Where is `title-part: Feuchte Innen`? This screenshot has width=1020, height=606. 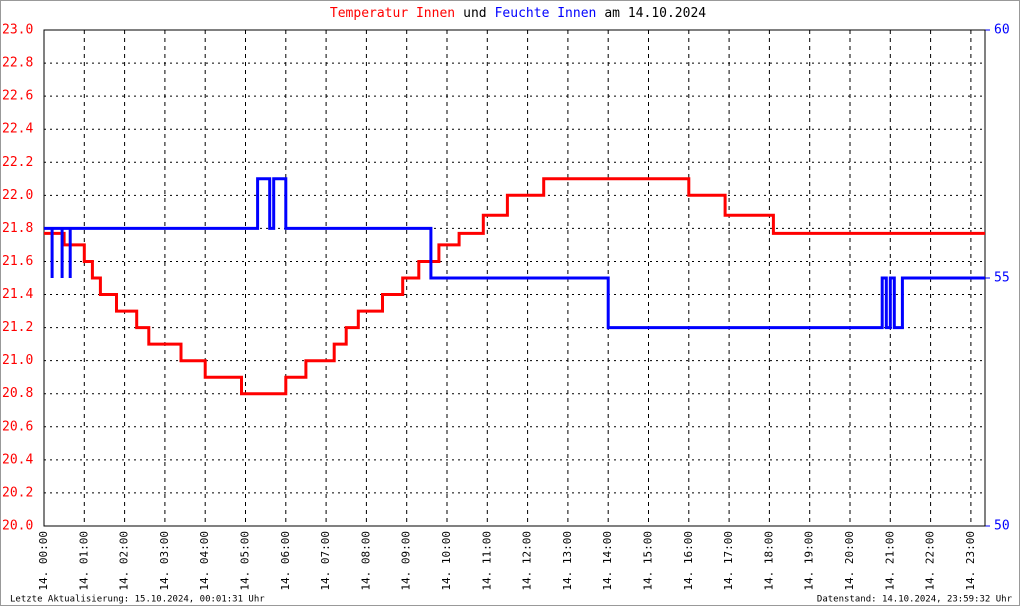 title-part: Feuchte Innen is located at coordinates (546, 13).